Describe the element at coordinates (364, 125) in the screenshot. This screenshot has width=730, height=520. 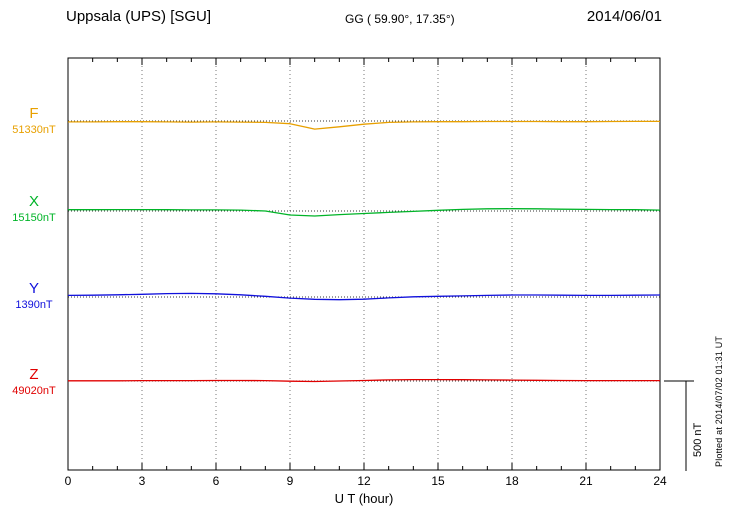
I see `trace-f` at that location.